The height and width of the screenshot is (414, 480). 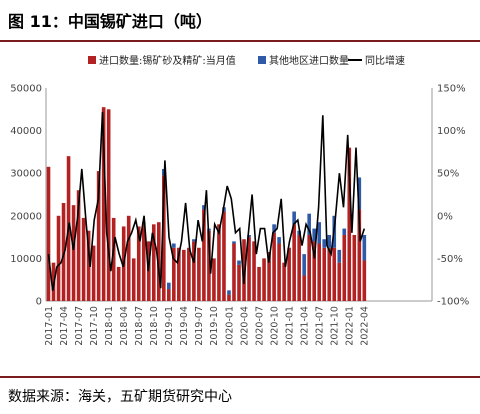 I want to click on left-tick-label: 10000, so click(x=26, y=259).